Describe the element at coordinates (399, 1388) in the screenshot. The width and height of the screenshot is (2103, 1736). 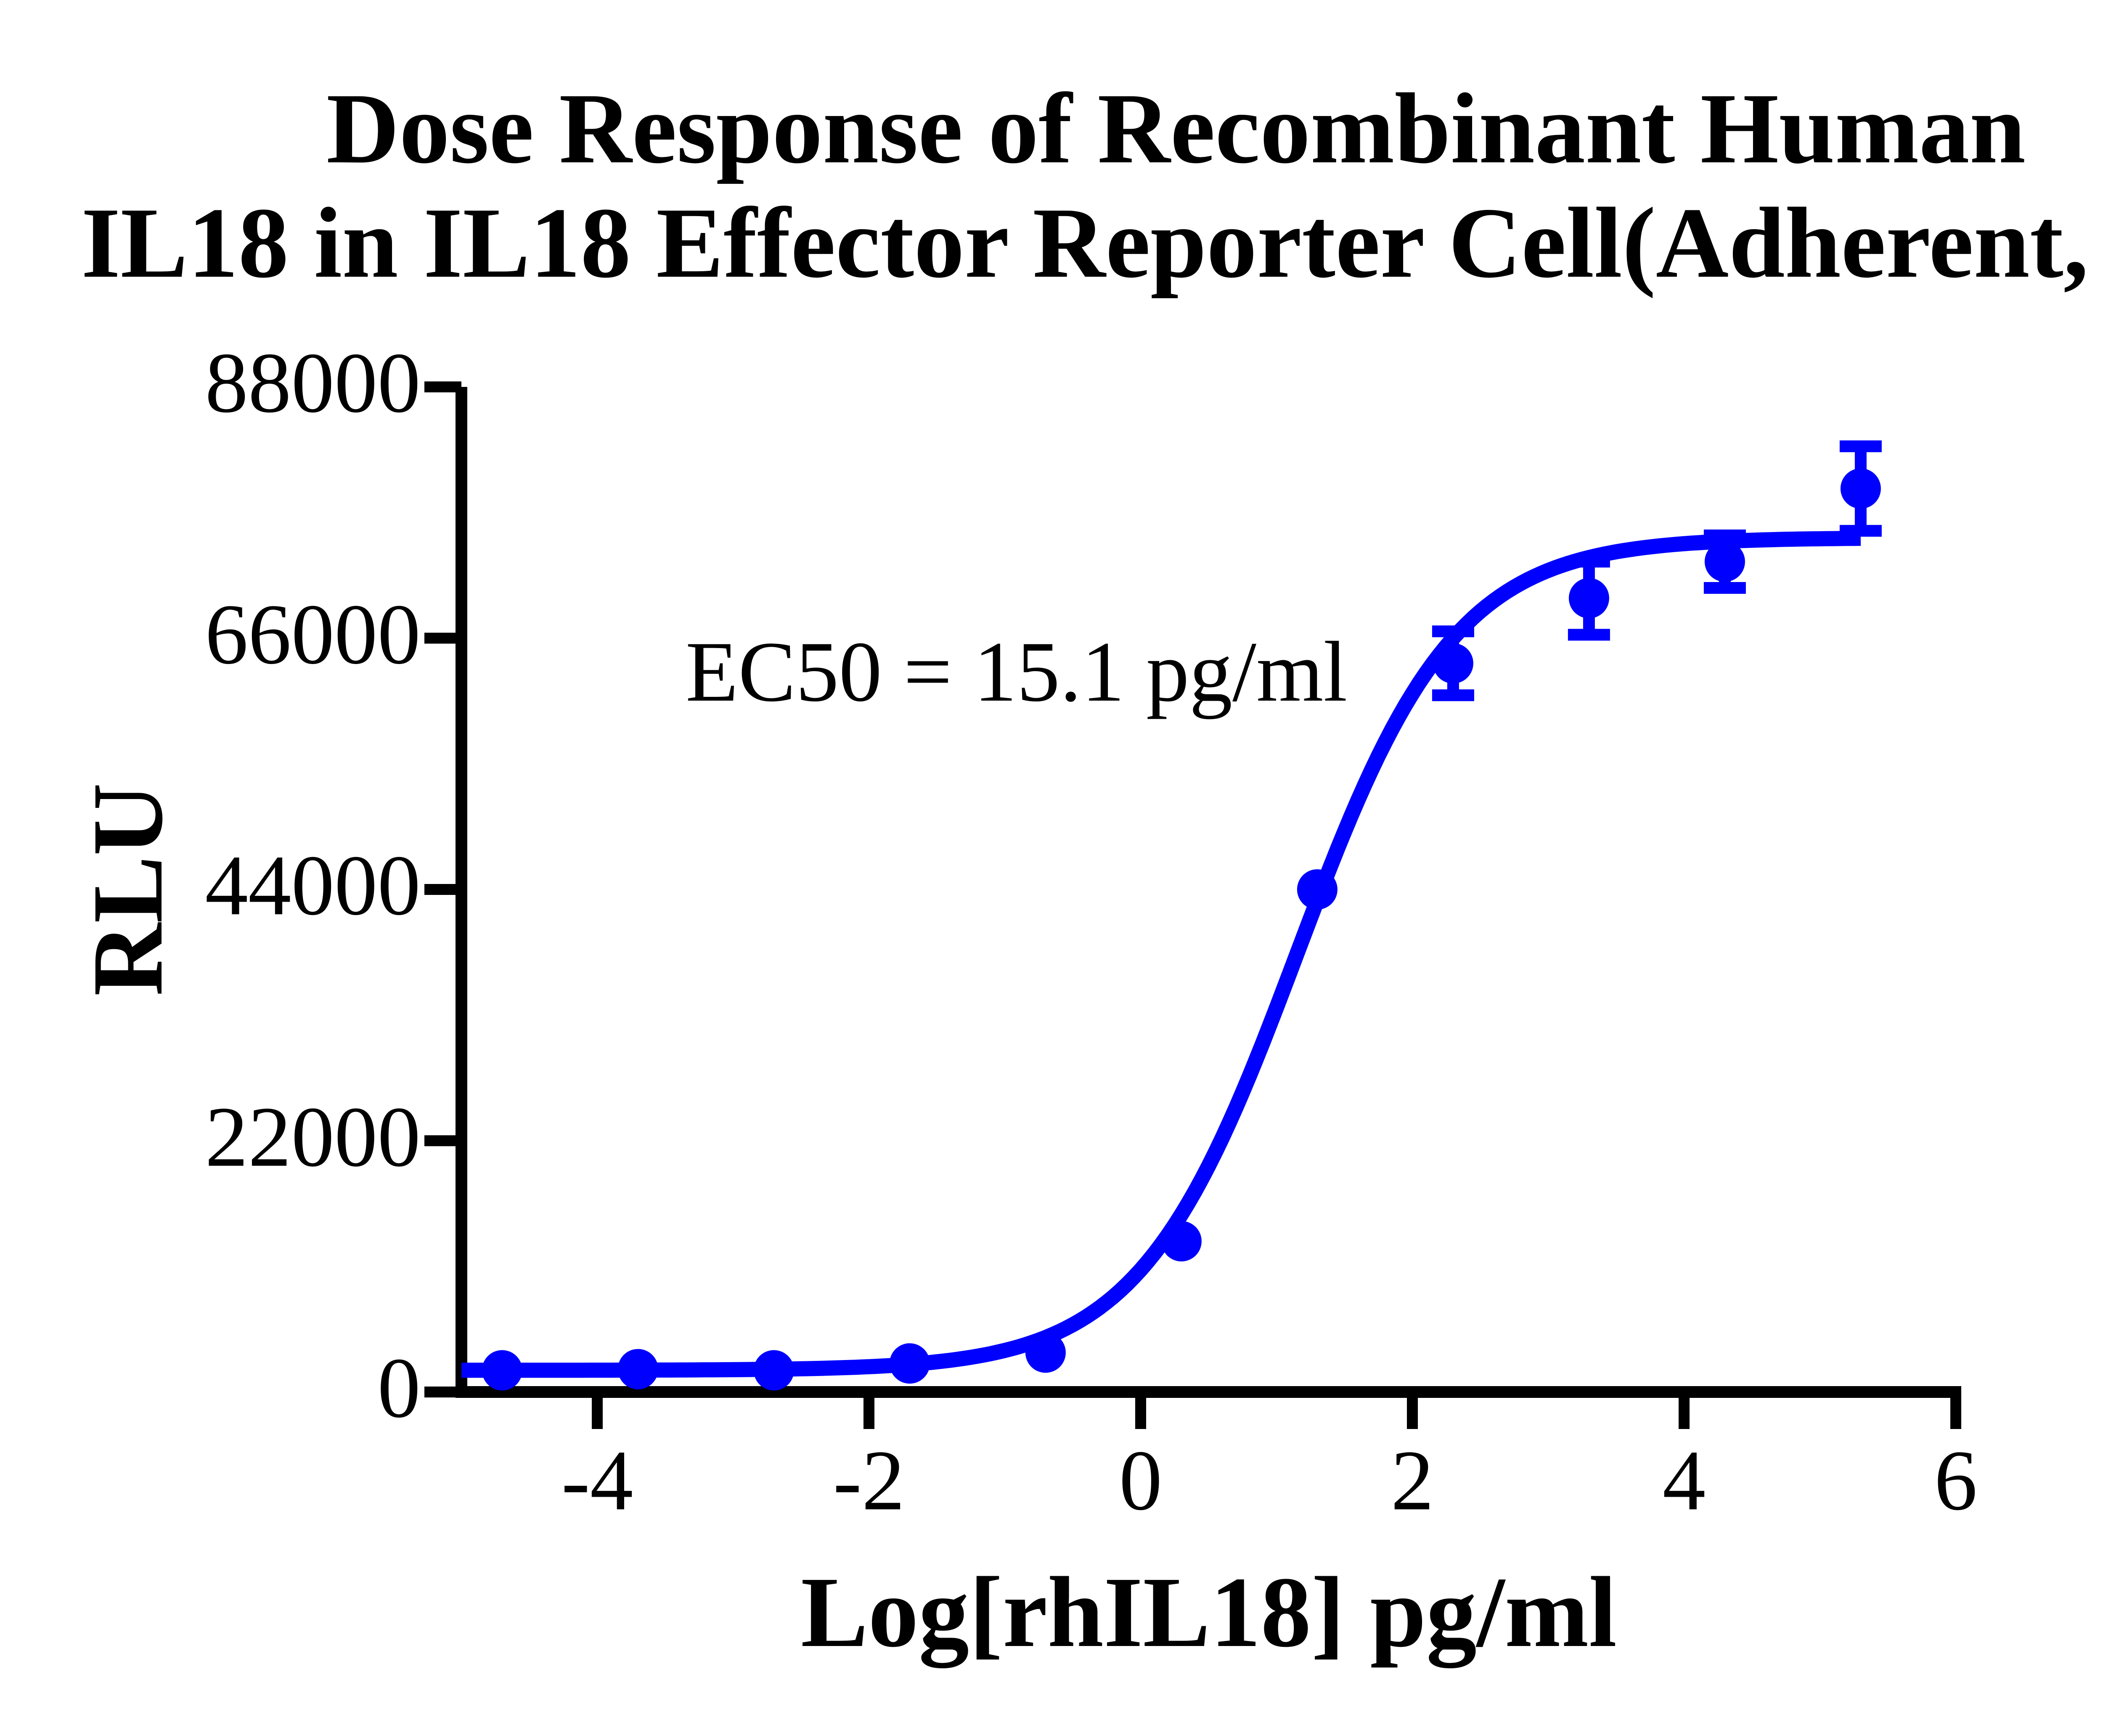
I see `y-tick-label: 0` at that location.